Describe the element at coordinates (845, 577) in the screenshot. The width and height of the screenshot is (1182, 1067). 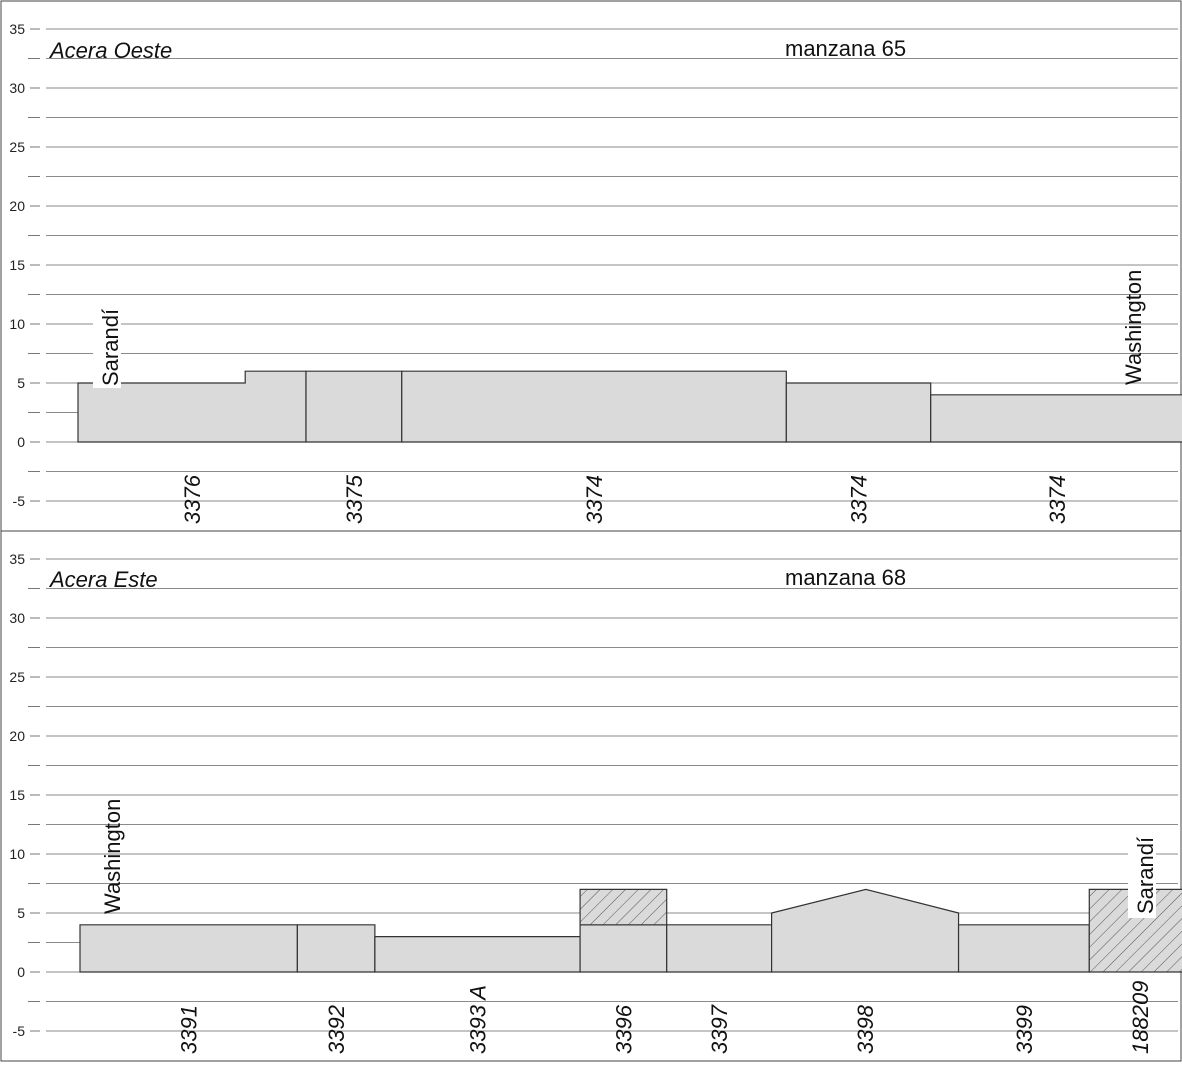
I see `block-label: manzana 68` at that location.